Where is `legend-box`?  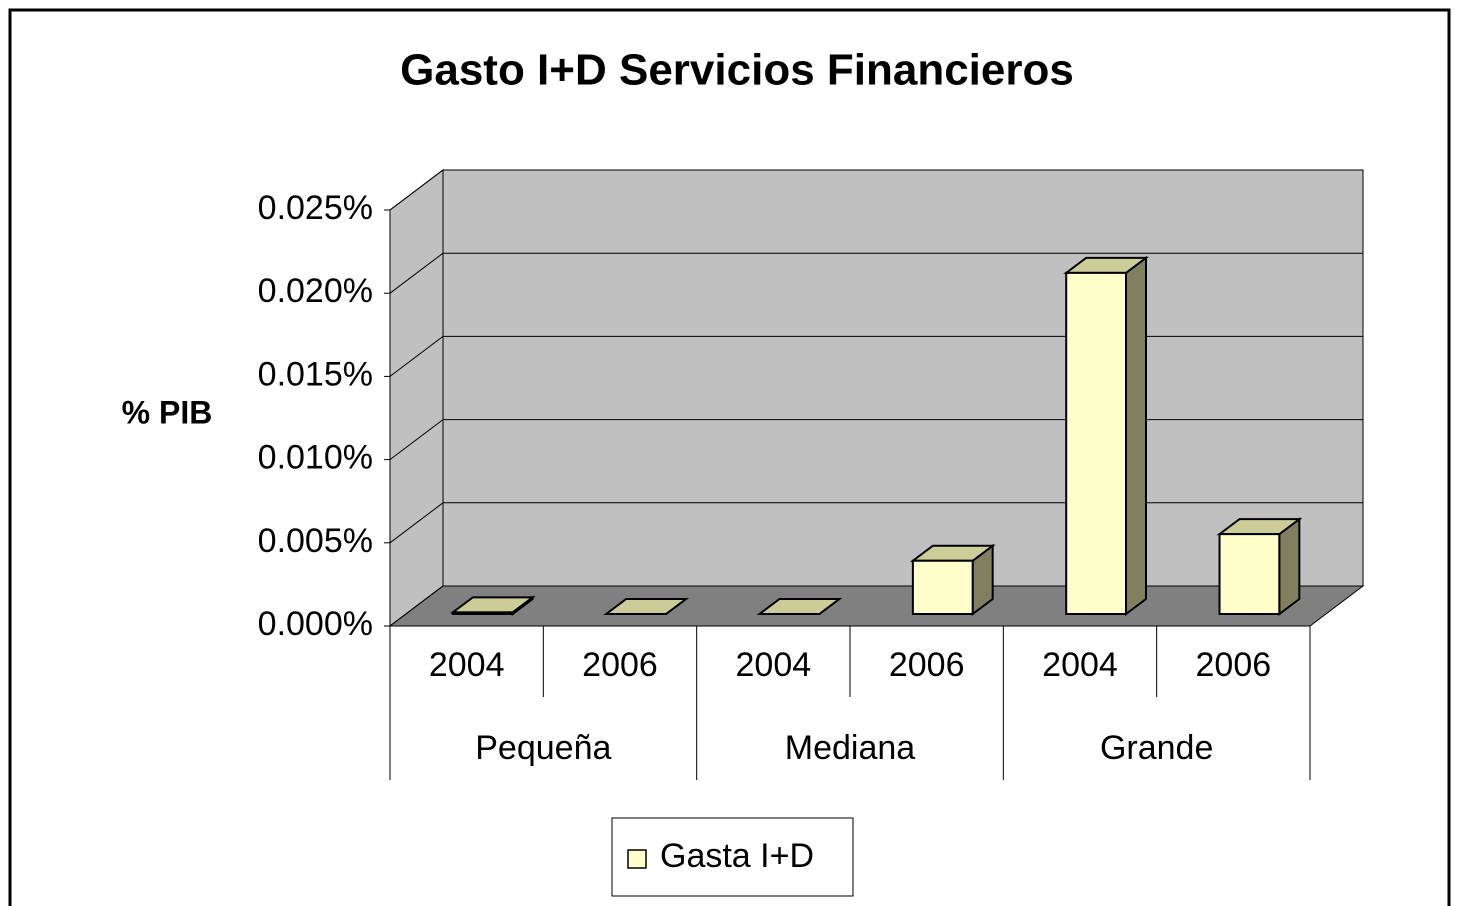 legend-box is located at coordinates (732, 857).